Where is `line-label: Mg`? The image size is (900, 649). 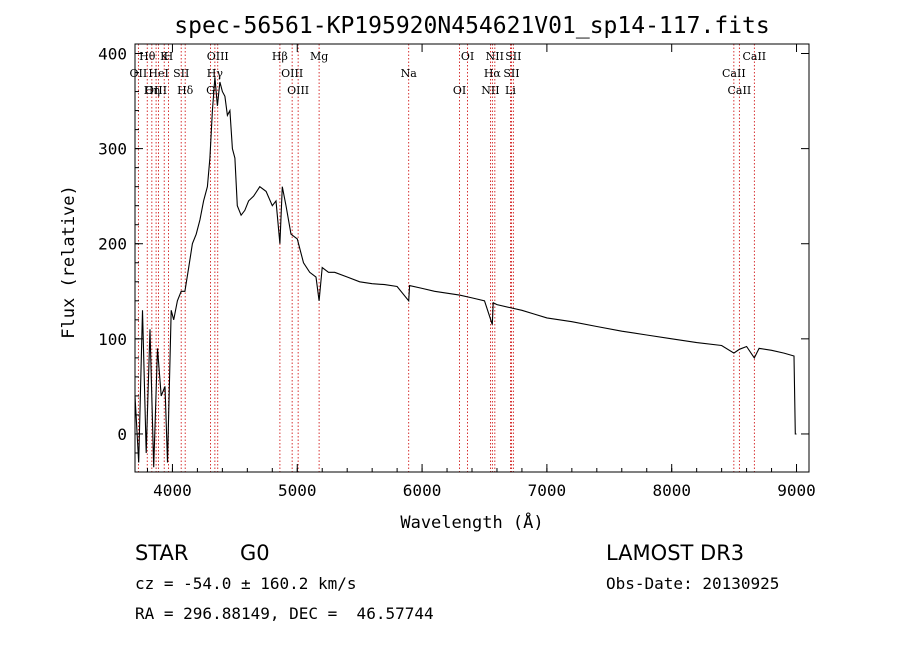 line-label: Mg is located at coordinates (319, 56).